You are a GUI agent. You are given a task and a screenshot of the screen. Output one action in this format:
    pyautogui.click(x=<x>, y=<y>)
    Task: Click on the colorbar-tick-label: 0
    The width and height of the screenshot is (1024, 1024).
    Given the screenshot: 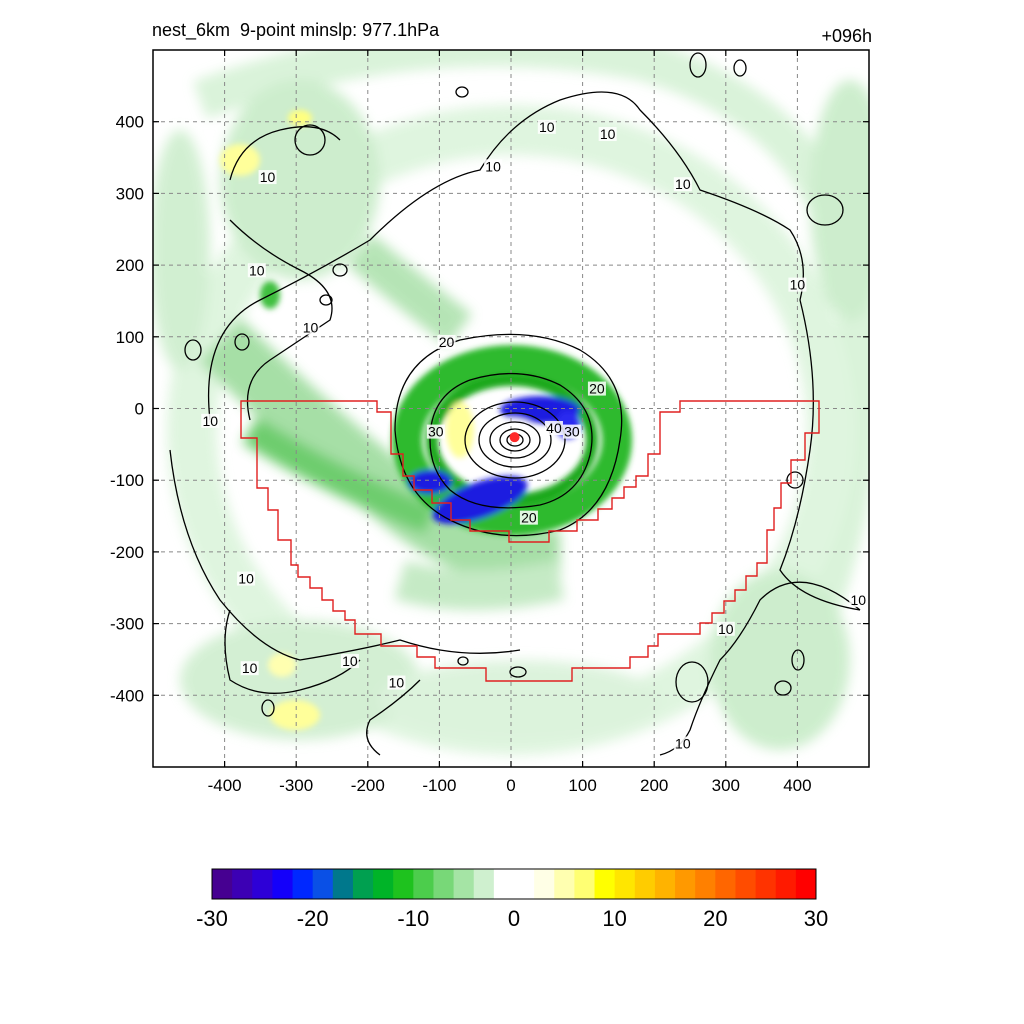 What is the action you would take?
    pyautogui.click(x=514, y=918)
    